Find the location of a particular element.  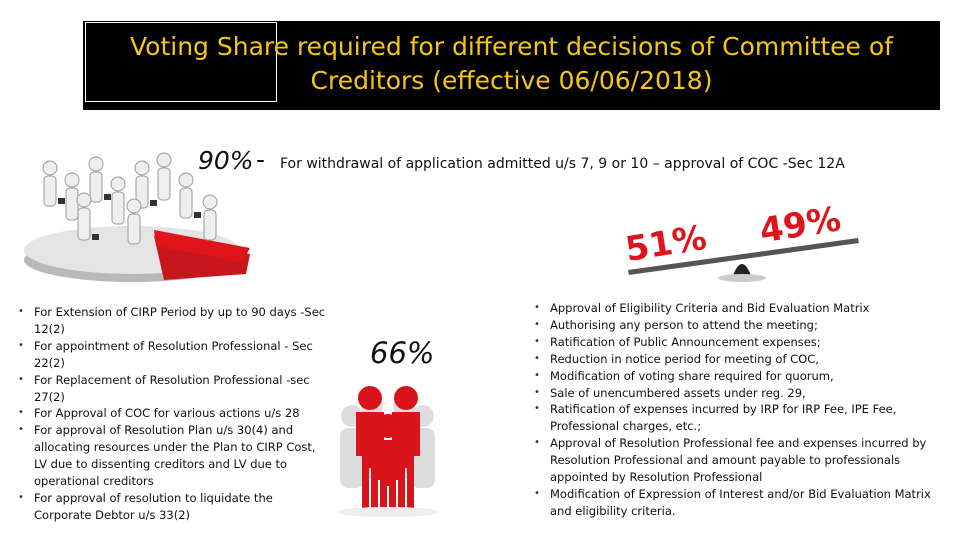

title-frame is located at coordinates (181, 62).